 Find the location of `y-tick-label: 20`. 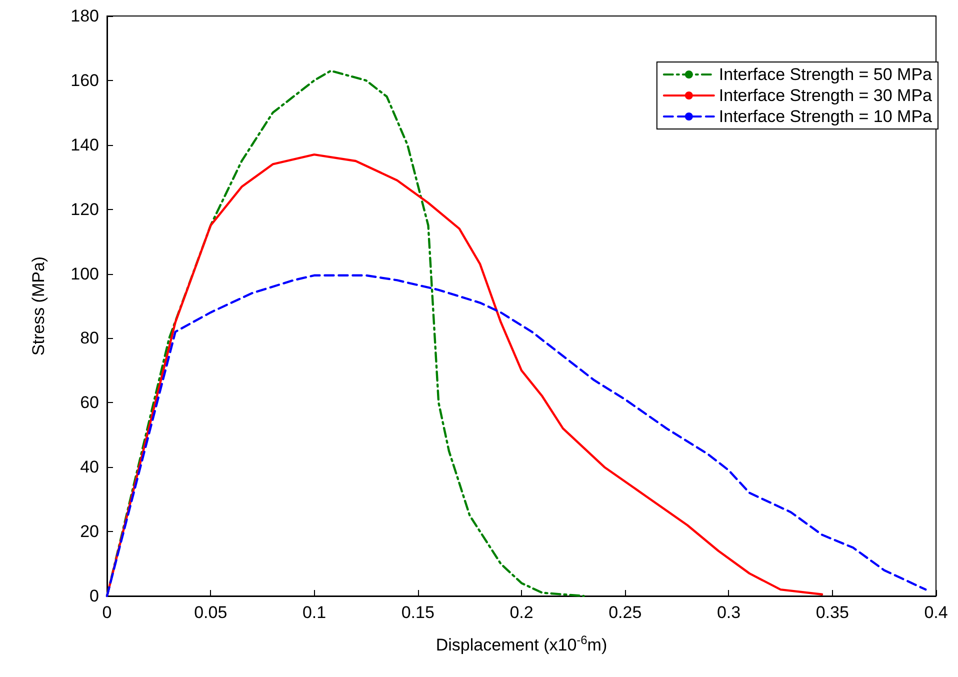

y-tick-label: 20 is located at coordinates (89, 532).